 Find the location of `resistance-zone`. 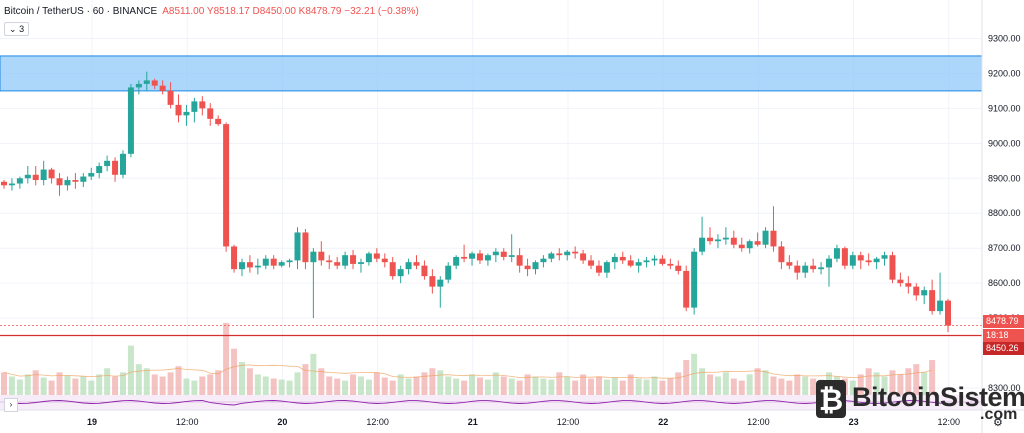

resistance-zone is located at coordinates (491, 73).